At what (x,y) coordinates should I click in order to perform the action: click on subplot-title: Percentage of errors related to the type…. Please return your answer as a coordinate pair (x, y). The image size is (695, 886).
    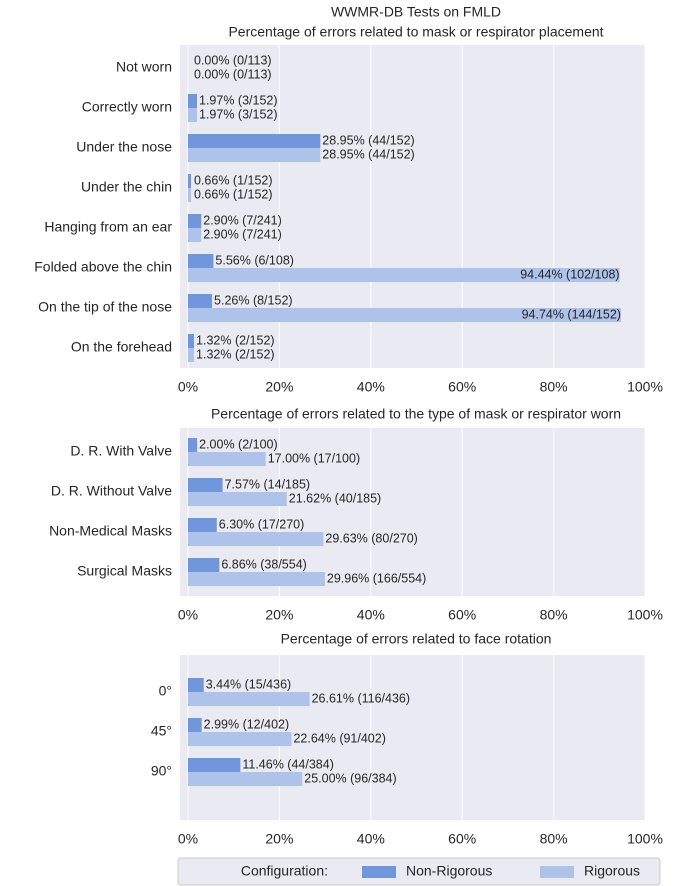
    Looking at the image, I should click on (416, 414).